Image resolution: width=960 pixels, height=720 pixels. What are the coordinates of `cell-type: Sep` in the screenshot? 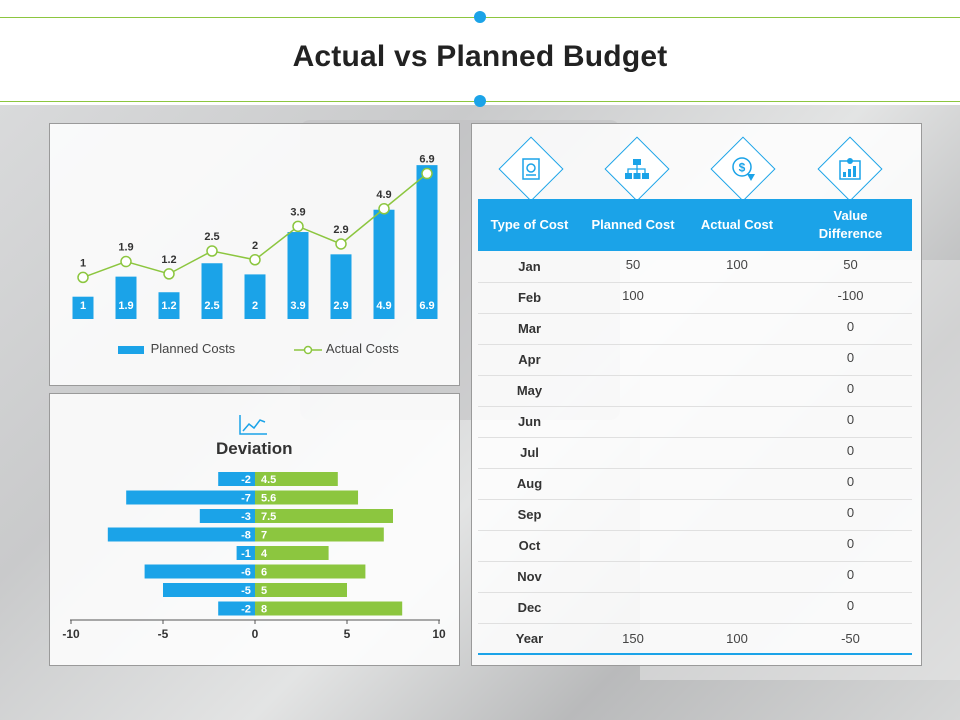 It's located at (529, 514).